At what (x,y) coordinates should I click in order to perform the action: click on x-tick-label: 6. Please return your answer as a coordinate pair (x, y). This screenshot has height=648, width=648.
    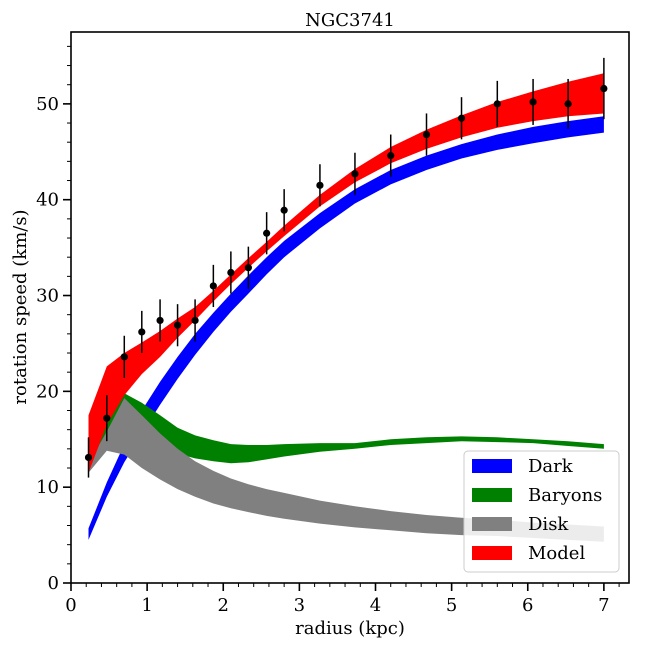
    Looking at the image, I should click on (527, 605).